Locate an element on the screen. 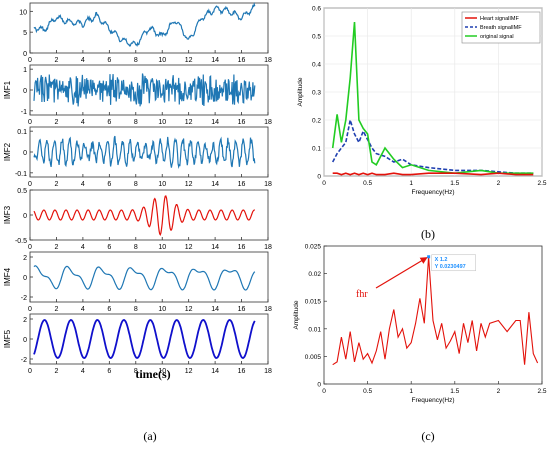 The image size is (550, 450). panel-a-label: (a) is located at coordinates (149, 436).